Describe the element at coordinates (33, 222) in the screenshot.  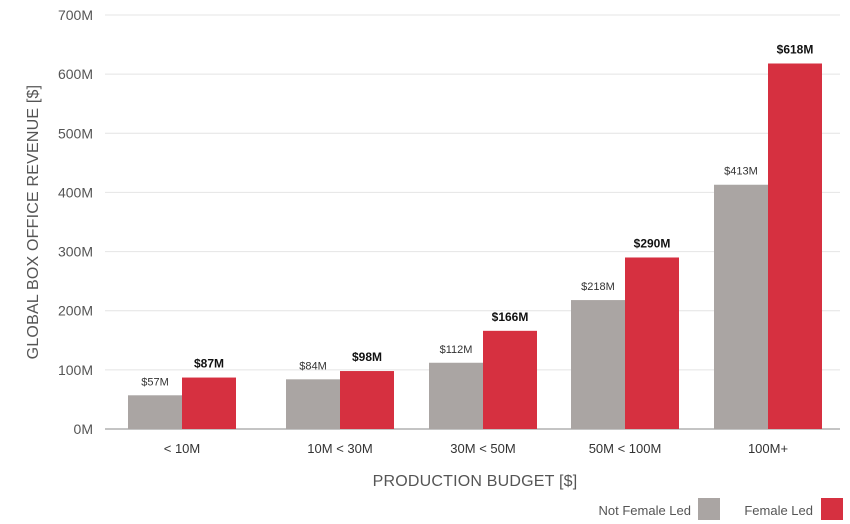
I see `y-axis-title: GLOBAL BOX OFFICE REVENUE [$]` at that location.